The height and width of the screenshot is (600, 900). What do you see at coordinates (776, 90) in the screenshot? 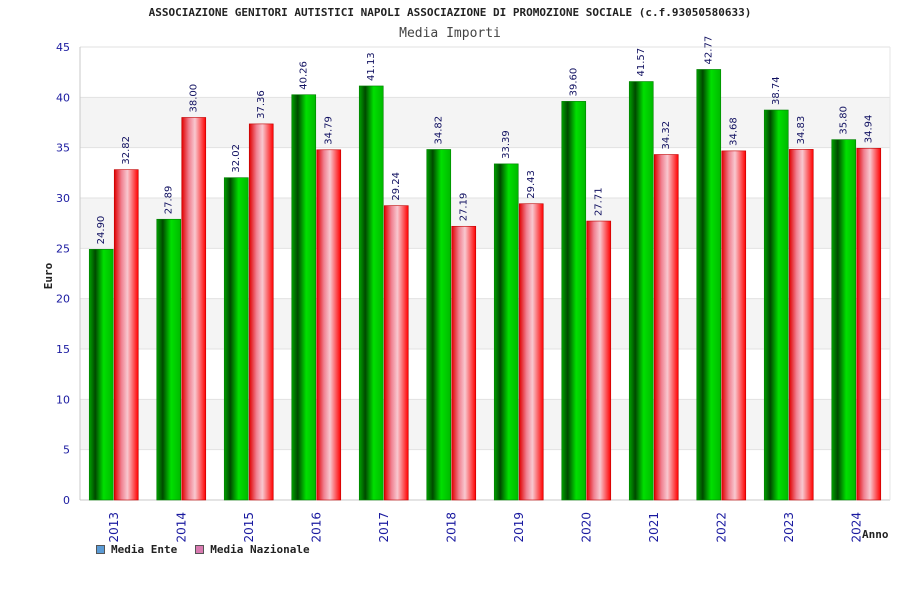
I see `data-label: 38.74` at bounding box center [776, 90].